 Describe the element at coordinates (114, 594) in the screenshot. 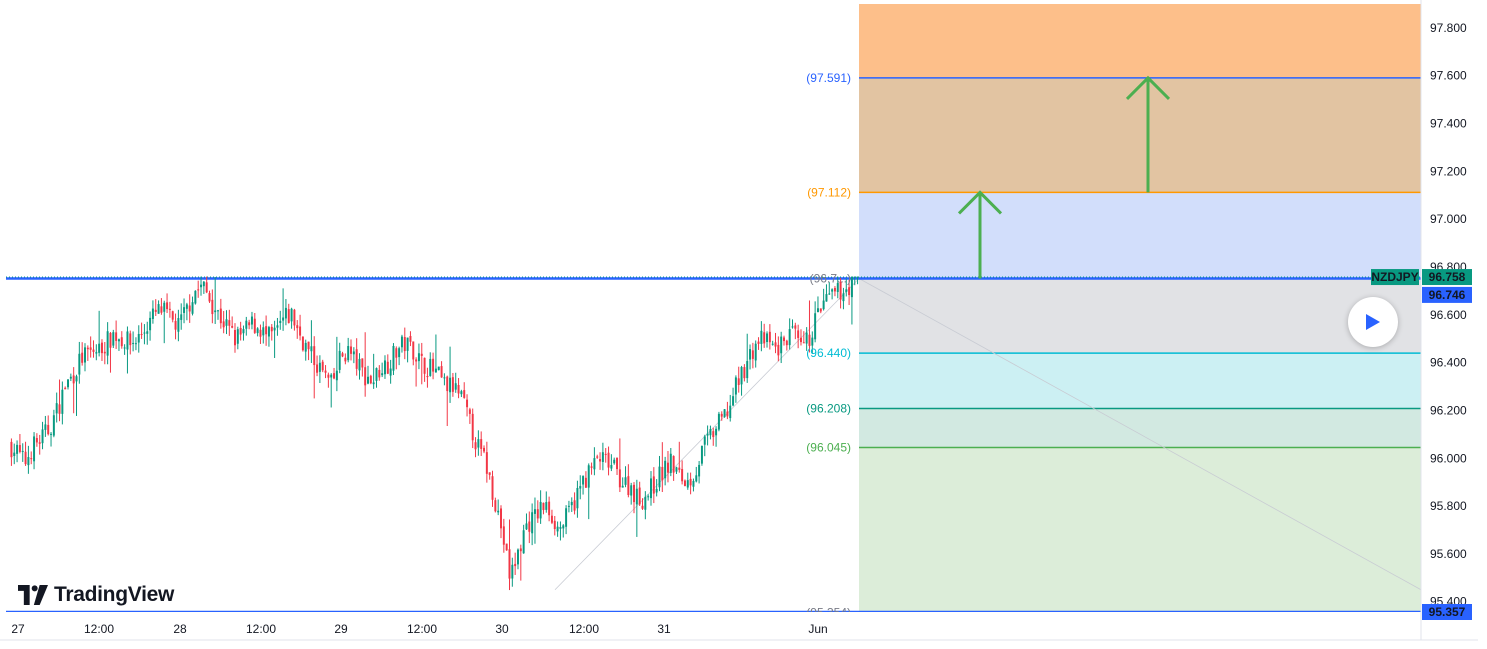

I see `brand-name: TradingView` at that location.